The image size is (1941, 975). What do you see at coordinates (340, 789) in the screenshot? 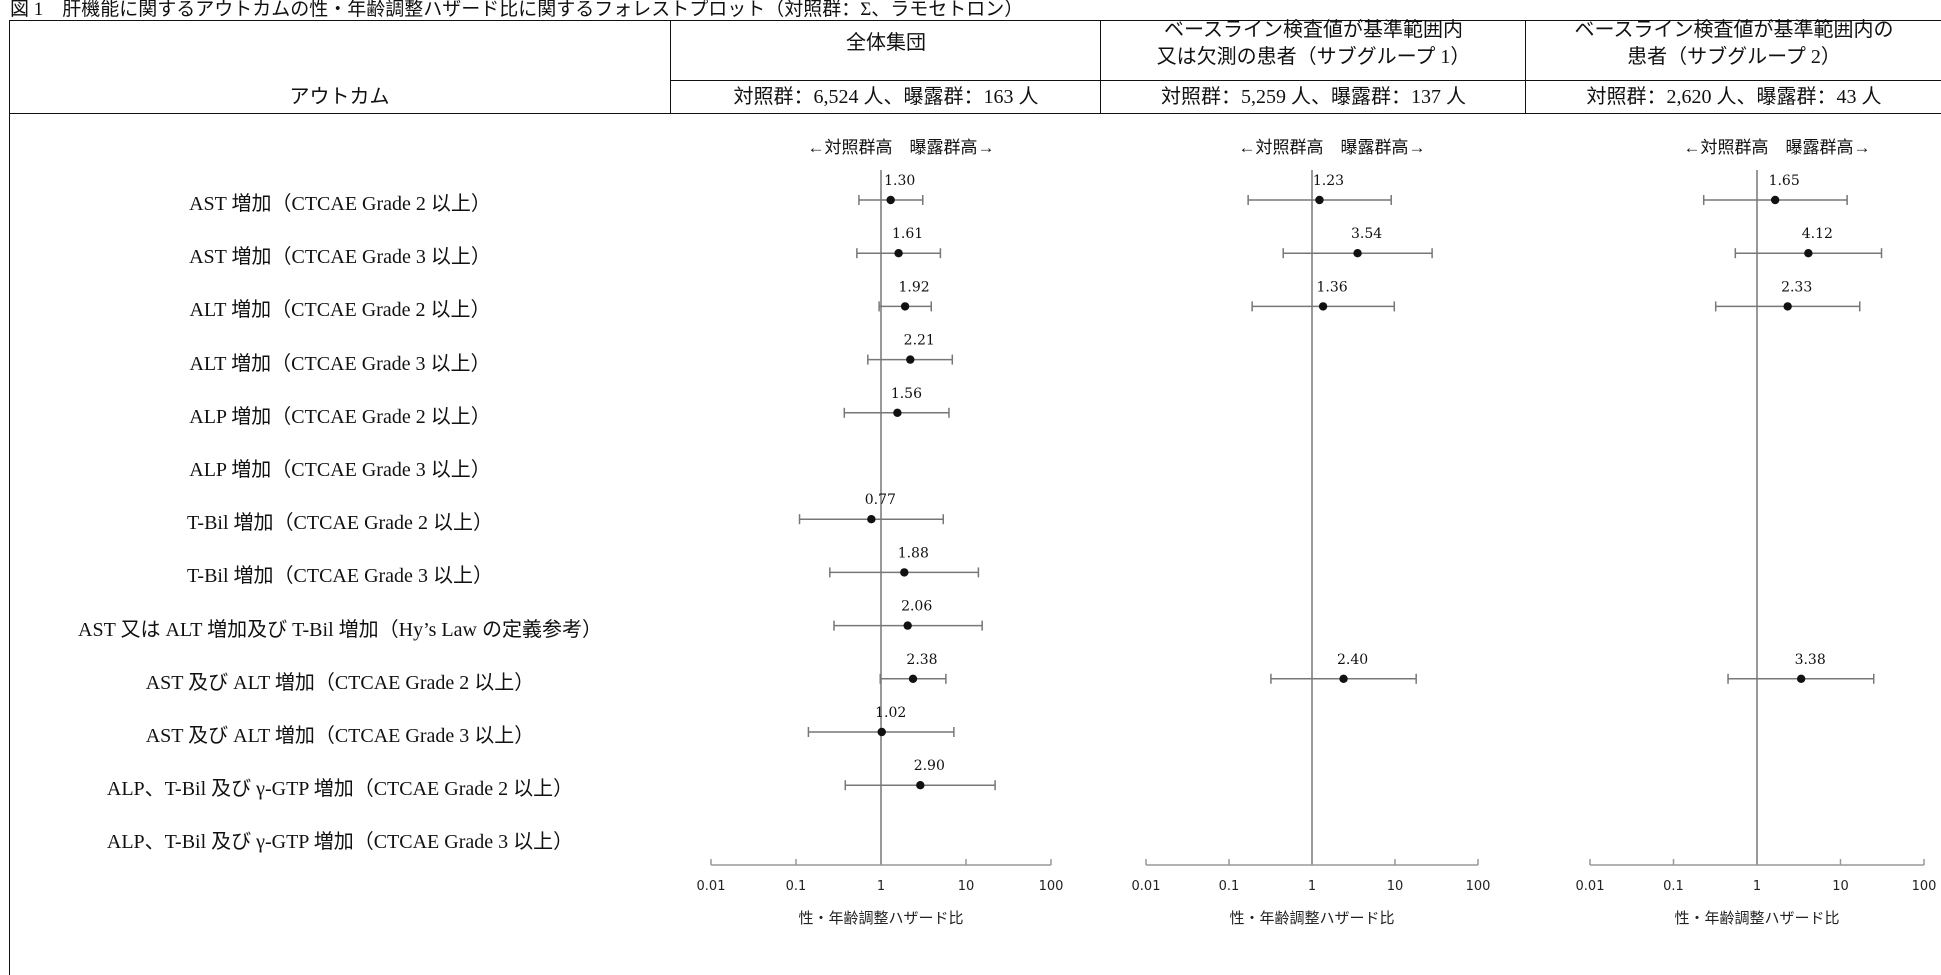
I see `outcome-label: ALP、T-Bil 及び γ-GTP 増加（CTCAE Grade 2 以上）` at bounding box center [340, 789].